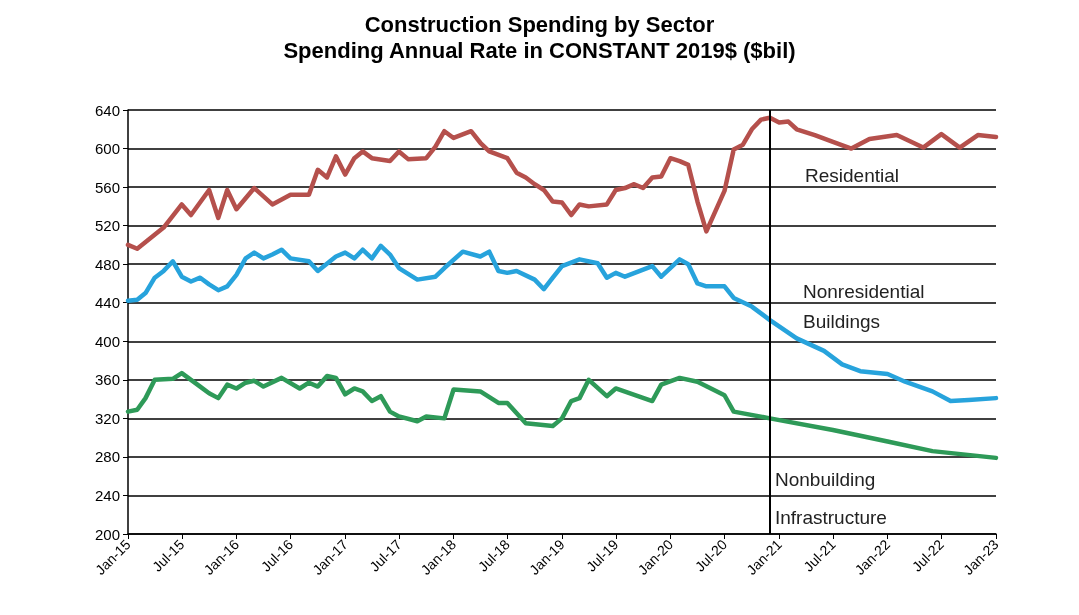 The width and height of the screenshot is (1079, 615). What do you see at coordinates (107, 457) in the screenshot?
I see `y-tick-label: 280` at bounding box center [107, 457].